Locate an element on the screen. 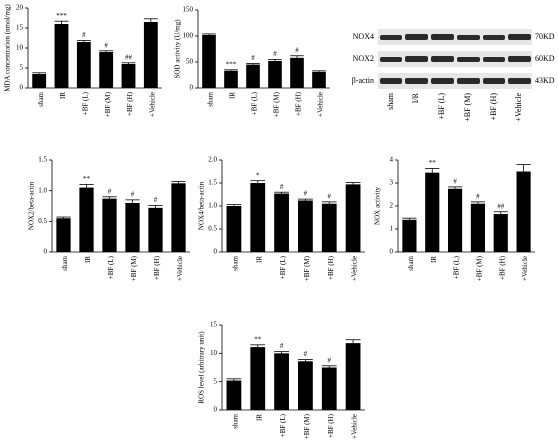  y-axis-title: MDA concentration (nmol/mg) is located at coordinates (8, 48).